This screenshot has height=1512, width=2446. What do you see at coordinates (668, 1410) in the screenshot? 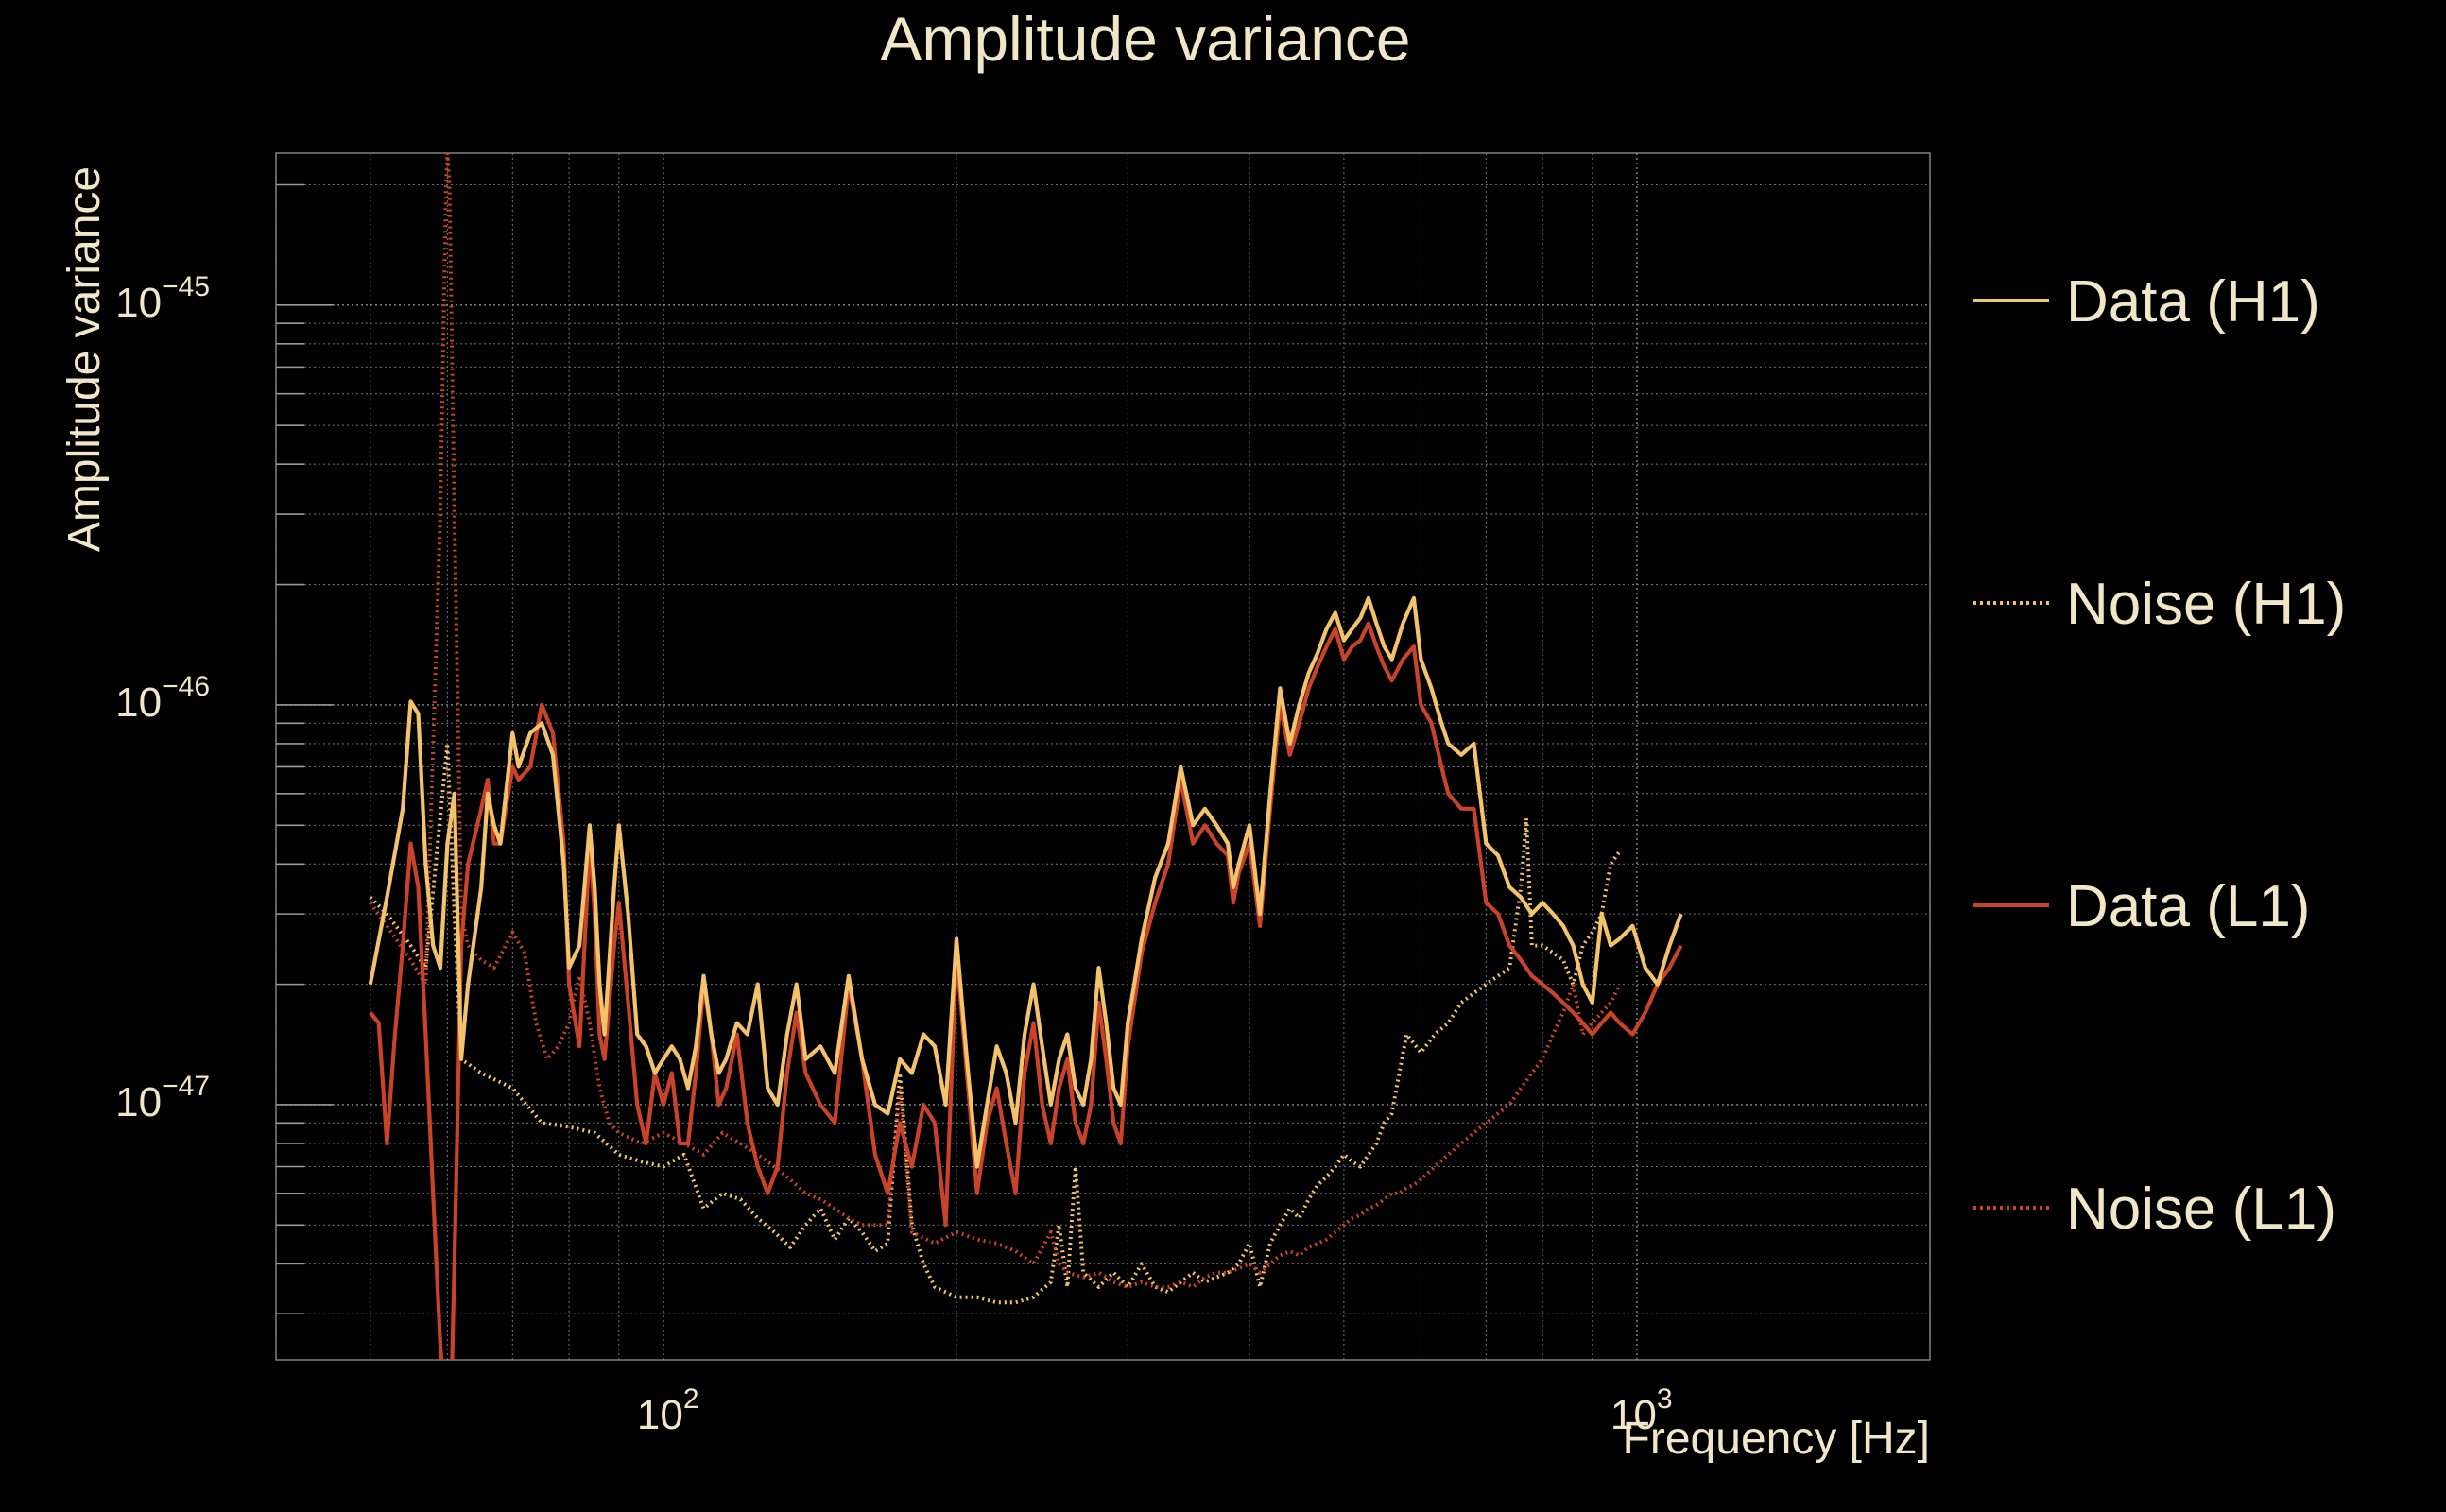
I see `x-tick-label: 10²` at bounding box center [668, 1410].